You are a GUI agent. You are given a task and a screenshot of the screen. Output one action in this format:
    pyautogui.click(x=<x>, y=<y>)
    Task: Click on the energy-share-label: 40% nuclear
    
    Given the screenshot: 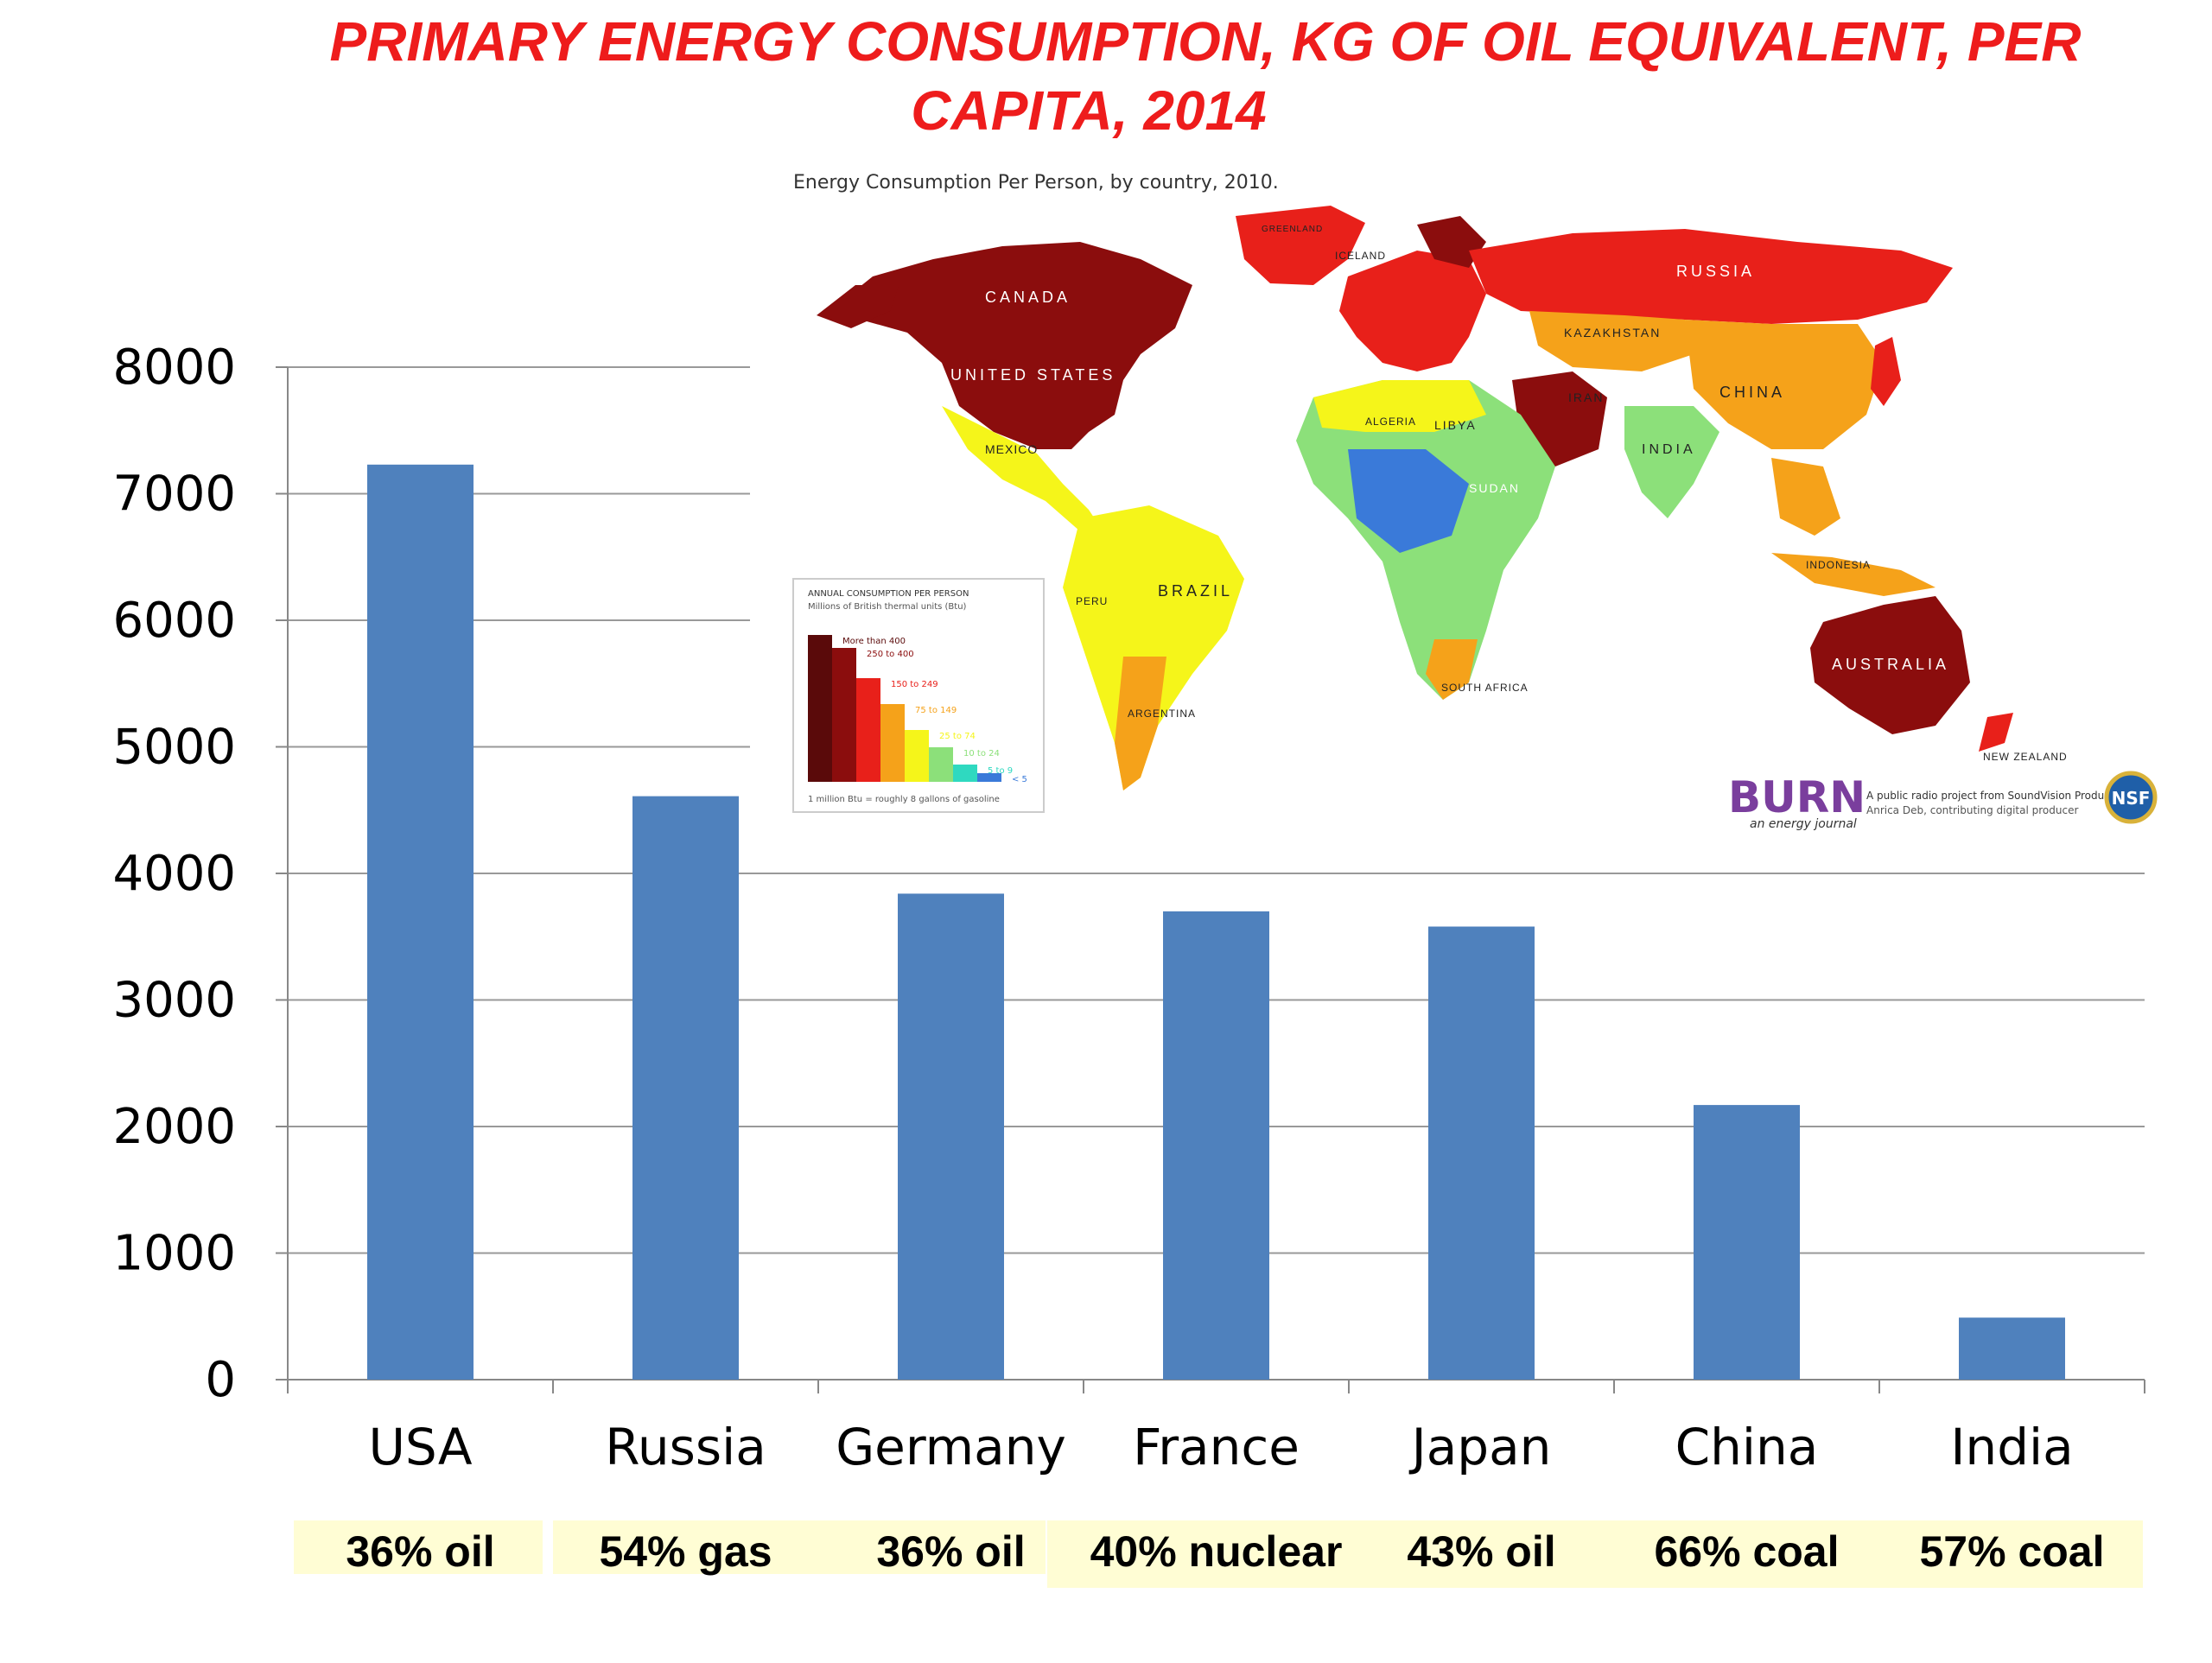 What is the action you would take?
    pyautogui.click(x=1216, y=1552)
    